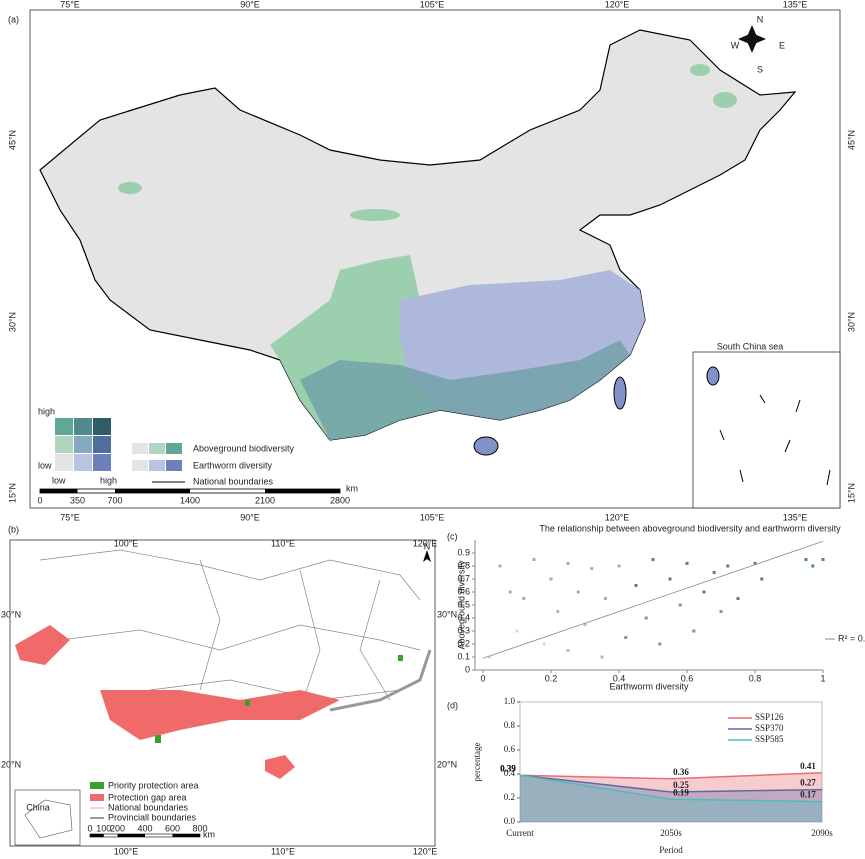 Image resolution: width=865 pixels, height=859 pixels. I want to click on compass, so click(752, 39).